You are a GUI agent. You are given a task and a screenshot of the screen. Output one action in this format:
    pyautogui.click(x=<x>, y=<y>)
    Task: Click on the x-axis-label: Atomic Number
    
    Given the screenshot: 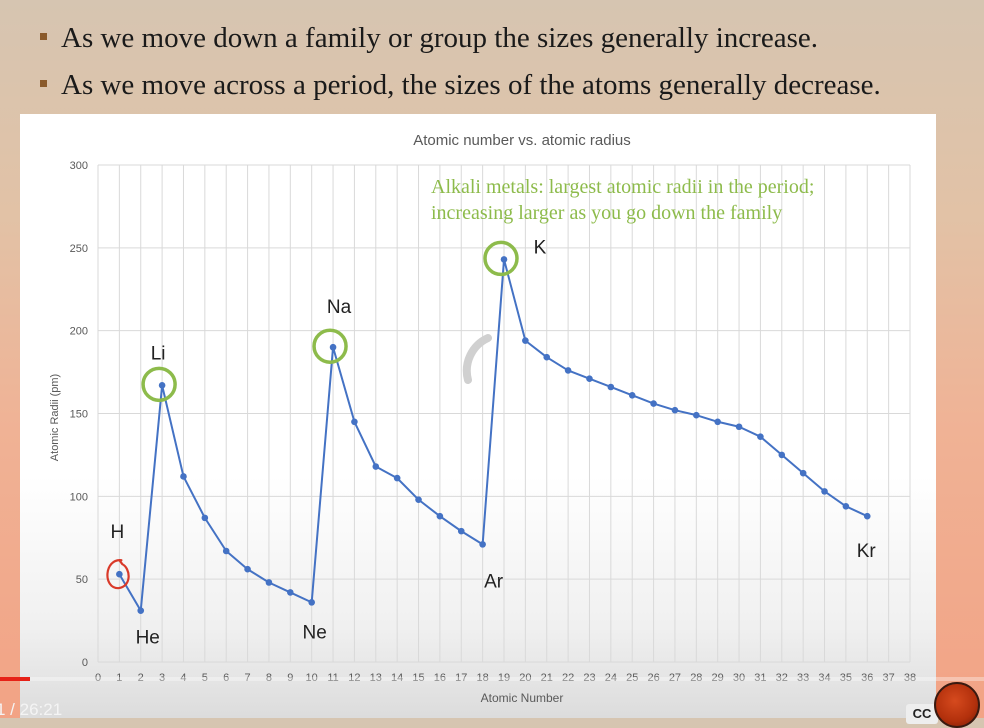 What is the action you would take?
    pyautogui.click(x=522, y=698)
    